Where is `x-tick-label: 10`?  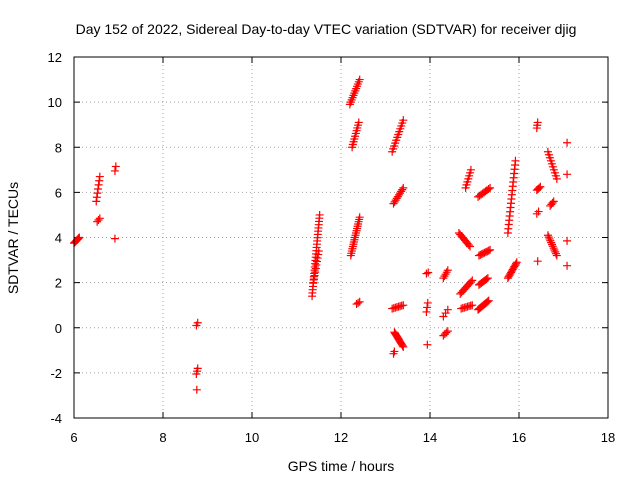 x-tick-label: 10 is located at coordinates (252, 437).